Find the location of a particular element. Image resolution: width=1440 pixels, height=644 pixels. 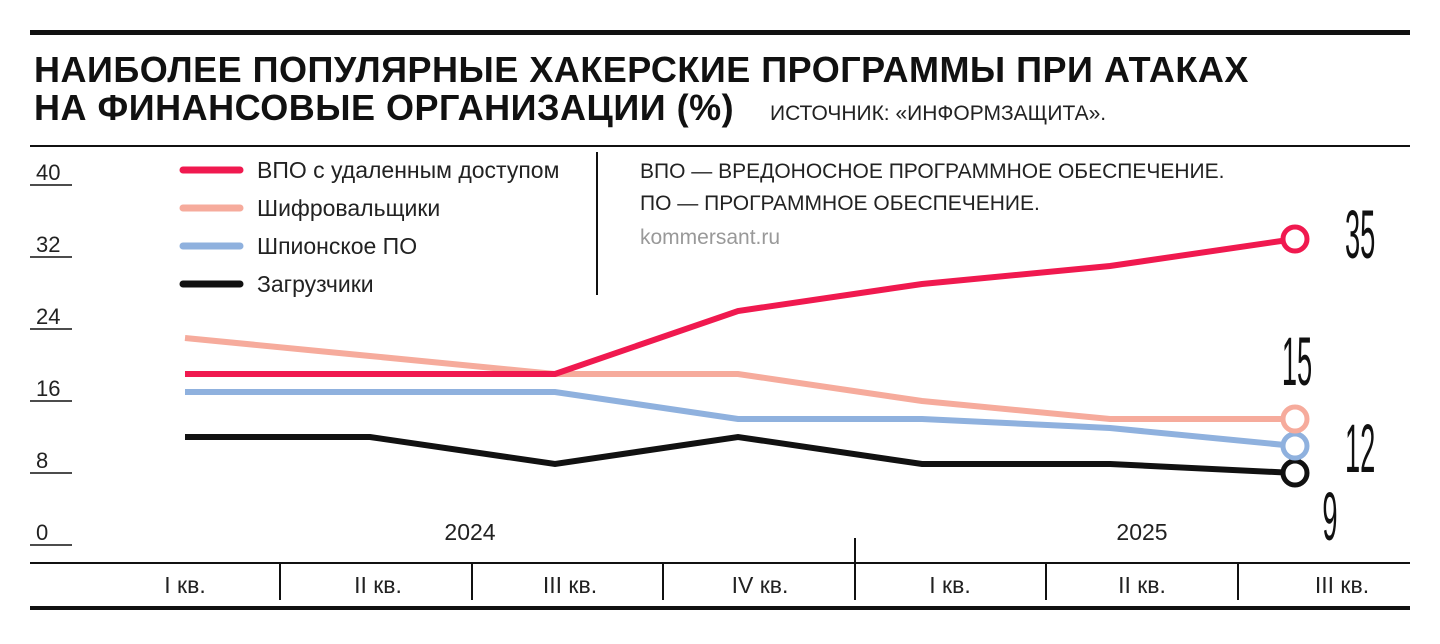

x-tick-label: IV кв. is located at coordinates (760, 585).